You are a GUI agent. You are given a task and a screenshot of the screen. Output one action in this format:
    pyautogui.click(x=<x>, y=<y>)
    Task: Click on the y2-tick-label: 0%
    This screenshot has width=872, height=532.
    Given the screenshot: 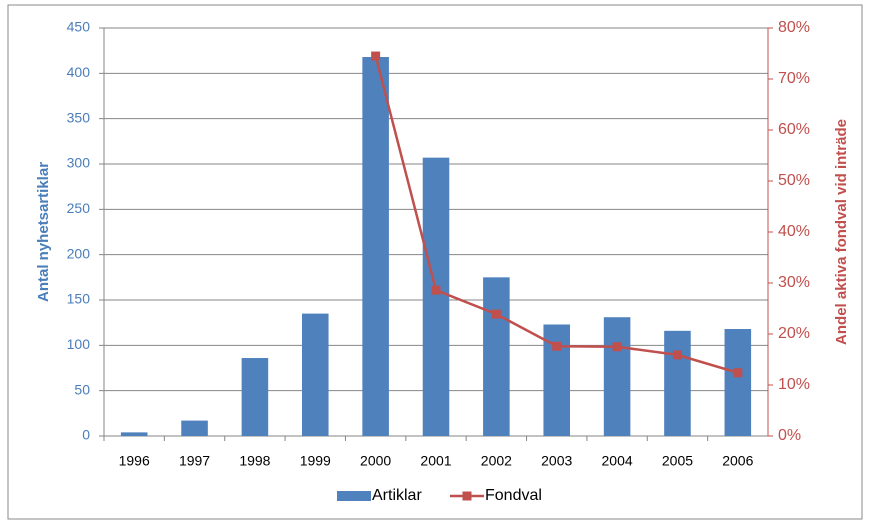 What is the action you would take?
    pyautogui.click(x=789, y=435)
    